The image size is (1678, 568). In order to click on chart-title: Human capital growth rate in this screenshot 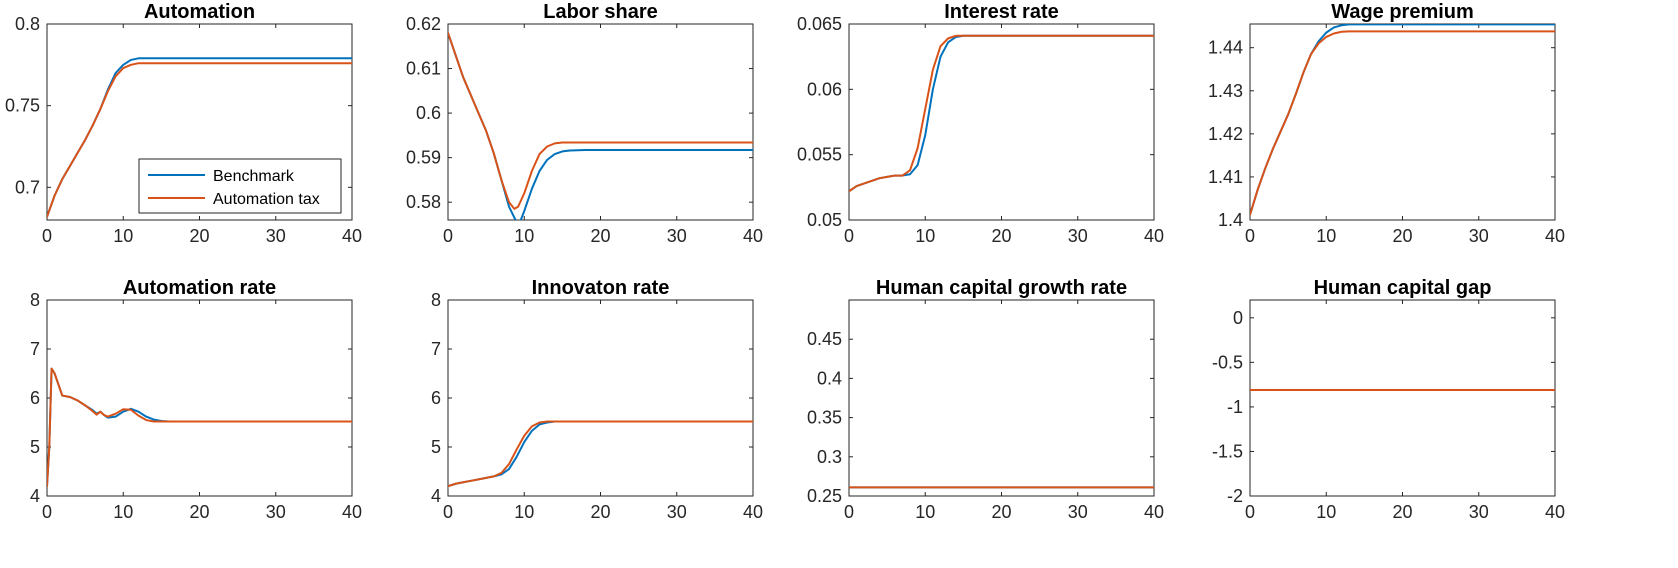, I will do `click(1001, 288)`.